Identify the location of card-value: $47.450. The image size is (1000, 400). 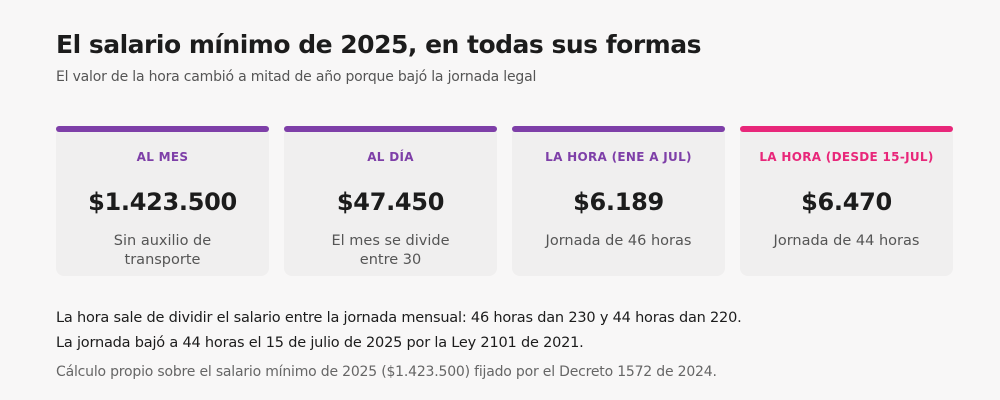
(390, 202).